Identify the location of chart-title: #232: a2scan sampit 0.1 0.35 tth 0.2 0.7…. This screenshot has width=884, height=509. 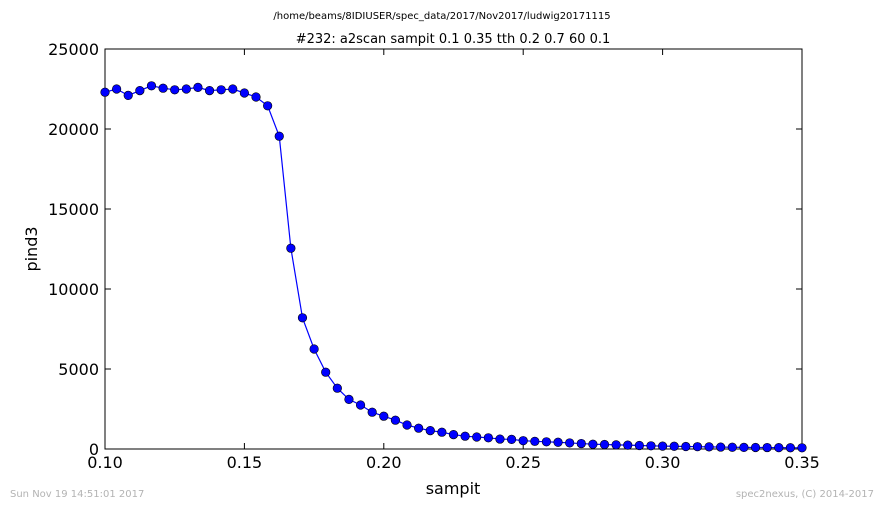
(453, 39).